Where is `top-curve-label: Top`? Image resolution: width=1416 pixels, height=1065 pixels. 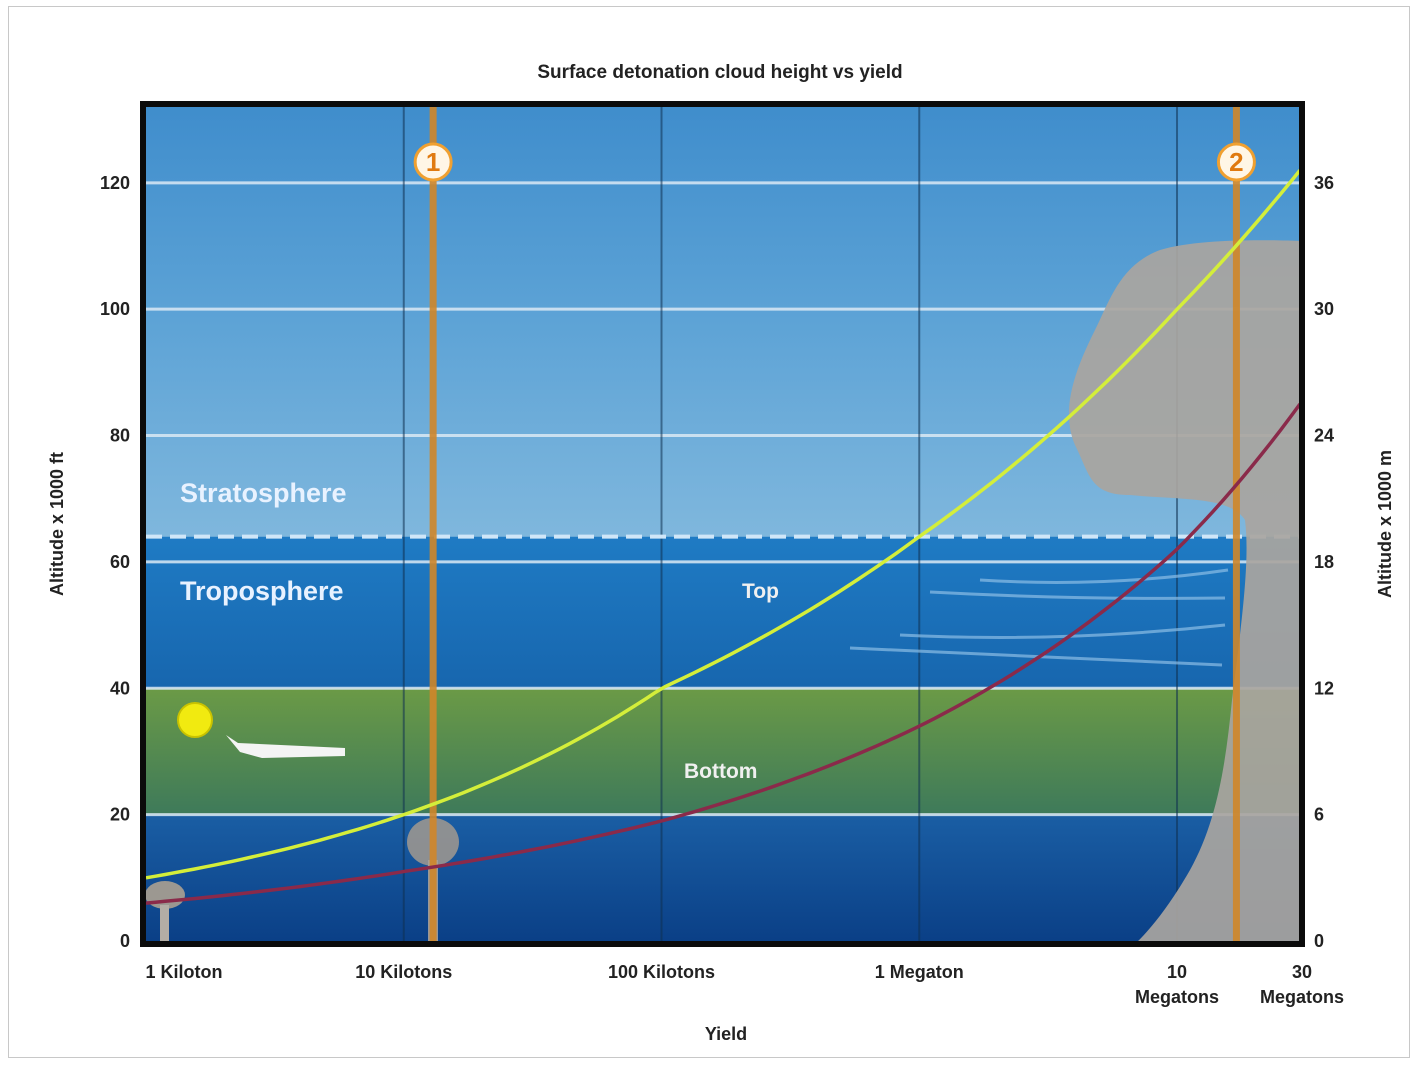 top-curve-label: Top is located at coordinates (760, 591).